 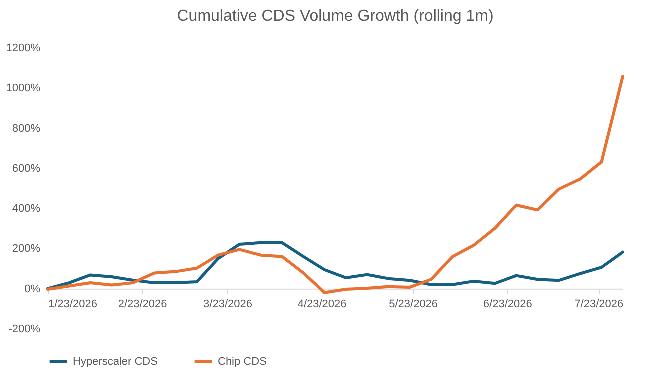 What do you see at coordinates (24, 330) in the screenshot?
I see `y-tick-label: -200%` at bounding box center [24, 330].